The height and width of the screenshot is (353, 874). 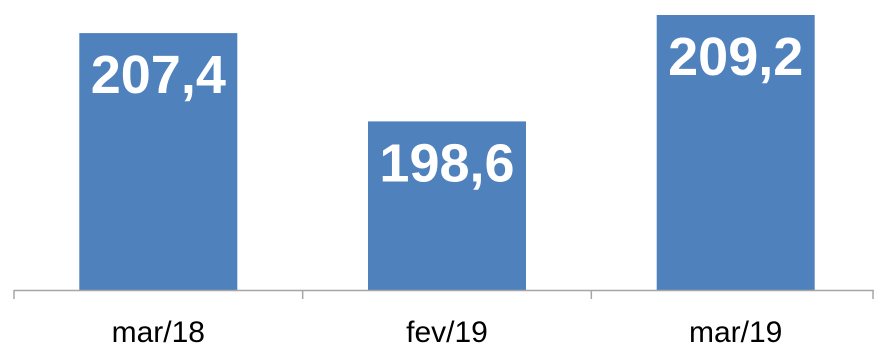 I want to click on x-tick-label: mar/18, so click(x=158, y=332).